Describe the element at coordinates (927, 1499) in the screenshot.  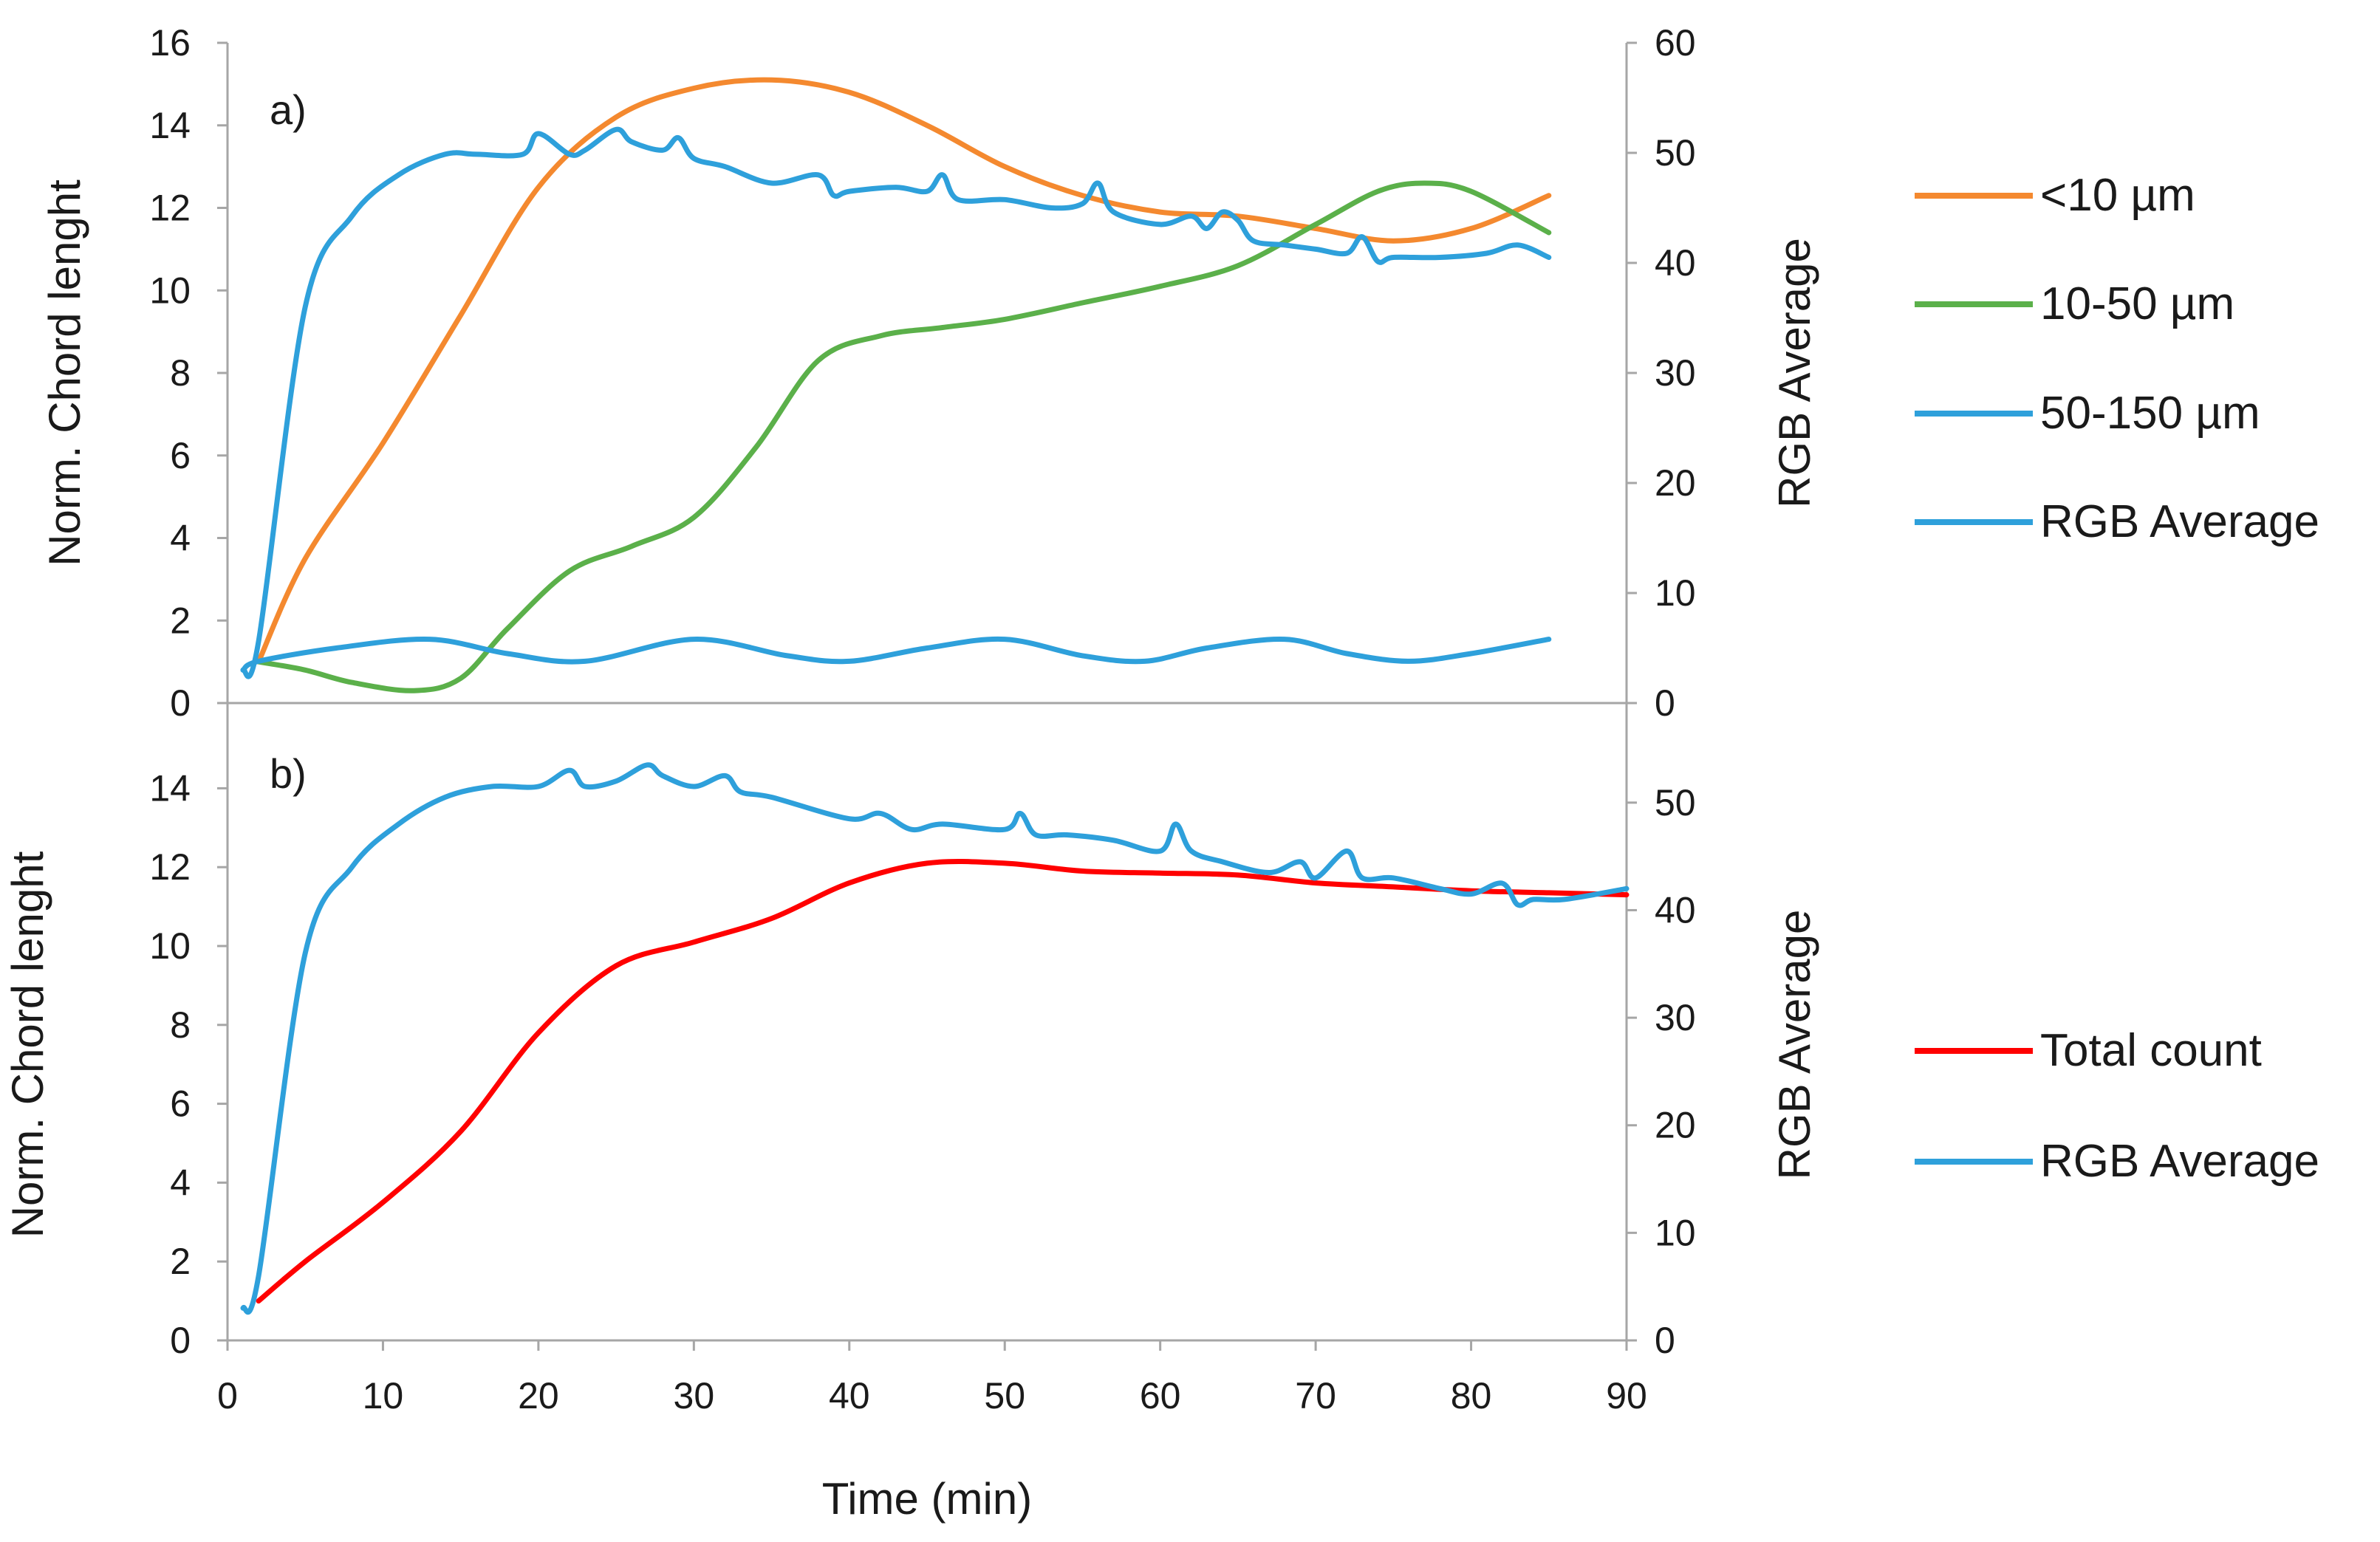
I see `x-axis-title: Time (min)` at that location.